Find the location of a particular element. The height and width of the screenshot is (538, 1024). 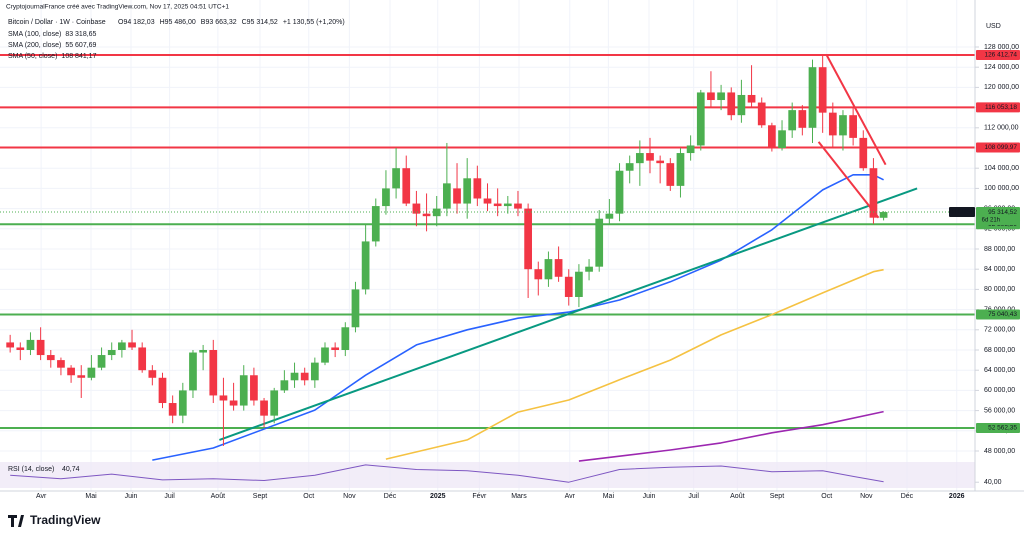

level-label: 75 040,43 is located at coordinates (1002, 314).